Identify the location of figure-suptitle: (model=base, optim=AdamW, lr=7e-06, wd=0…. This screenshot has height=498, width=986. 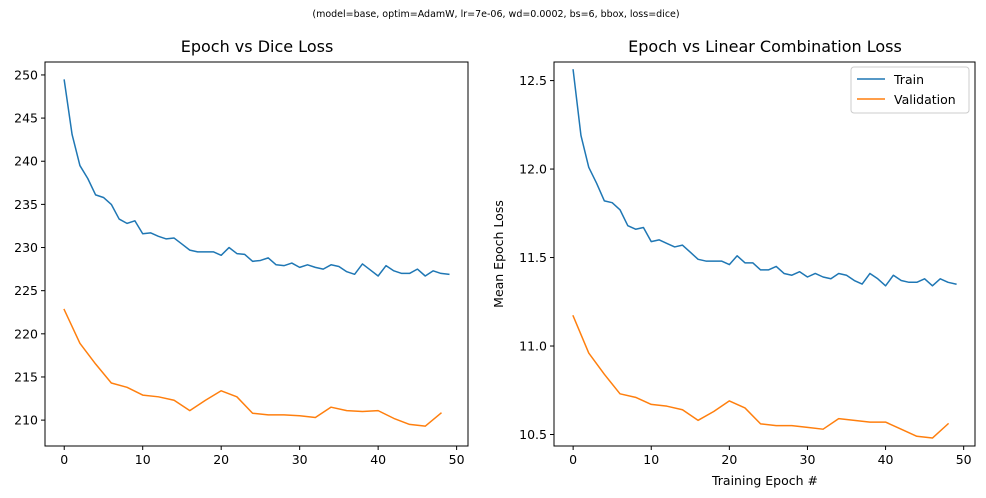
(495, 14).